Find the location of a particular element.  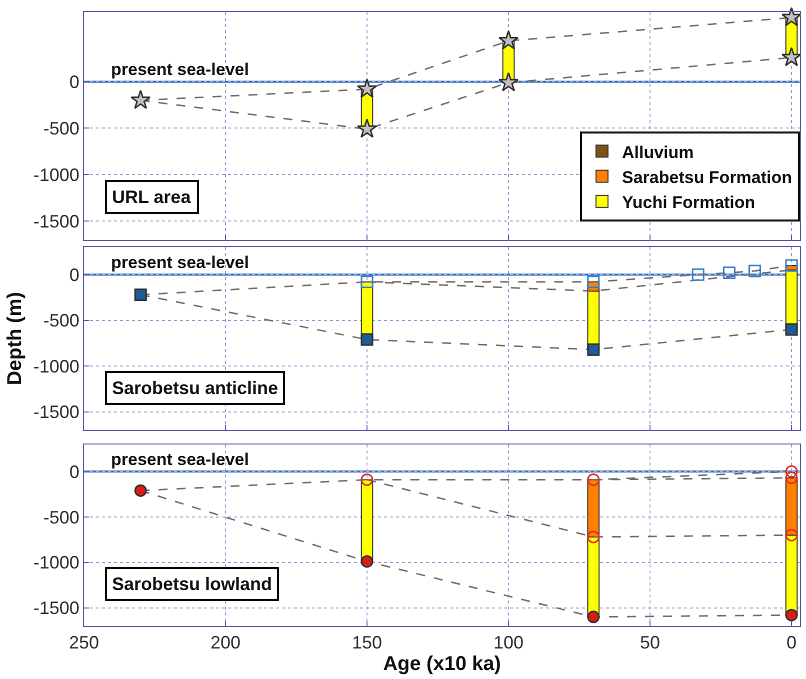

annotation: Sarobetsu anticline is located at coordinates (195, 388).